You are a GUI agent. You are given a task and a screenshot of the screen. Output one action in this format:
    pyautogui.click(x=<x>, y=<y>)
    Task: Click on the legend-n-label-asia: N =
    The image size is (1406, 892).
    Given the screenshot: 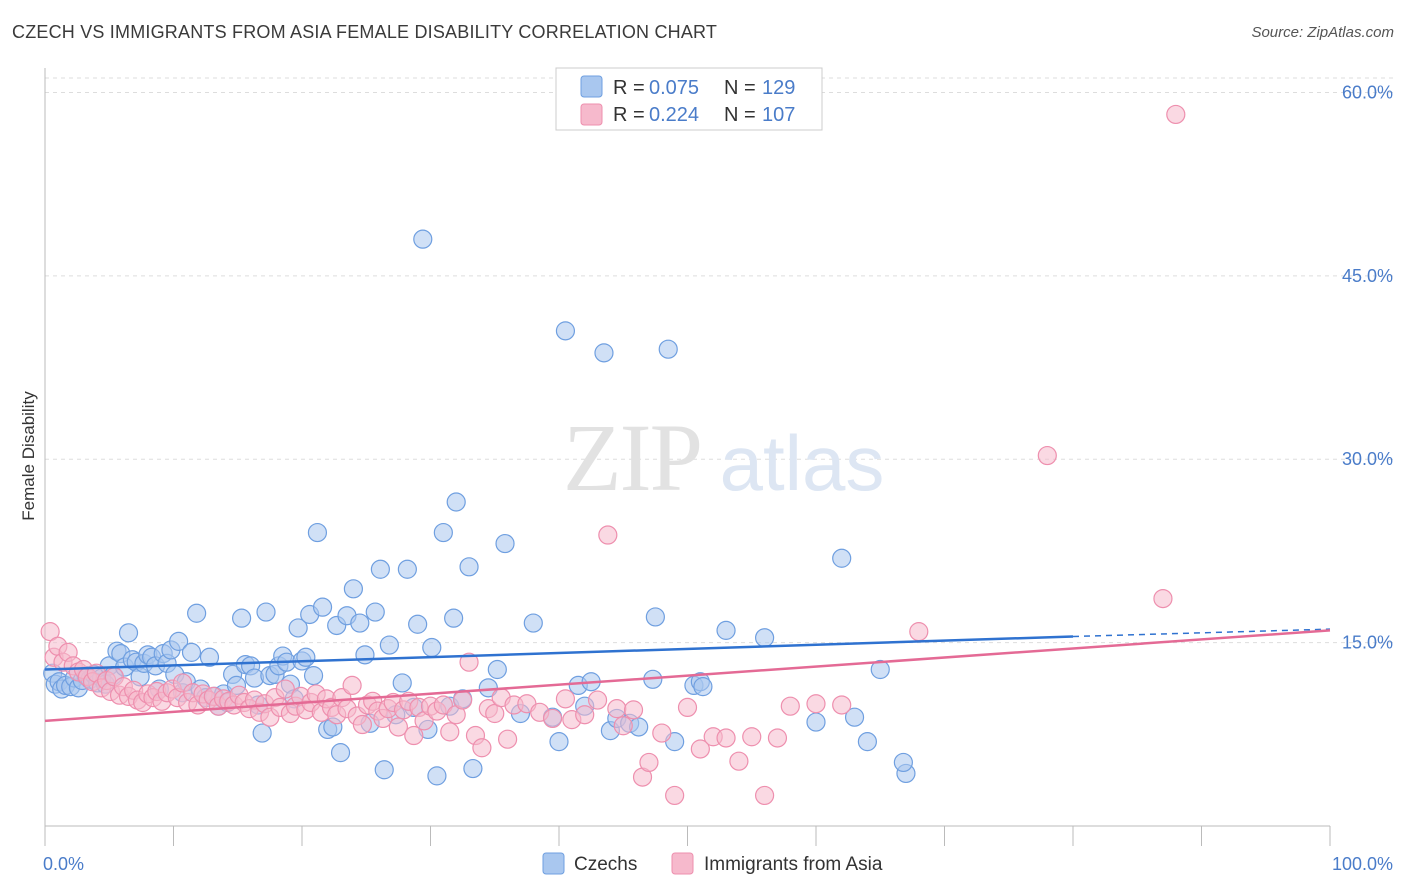 What is the action you would take?
    pyautogui.click(x=740, y=115)
    